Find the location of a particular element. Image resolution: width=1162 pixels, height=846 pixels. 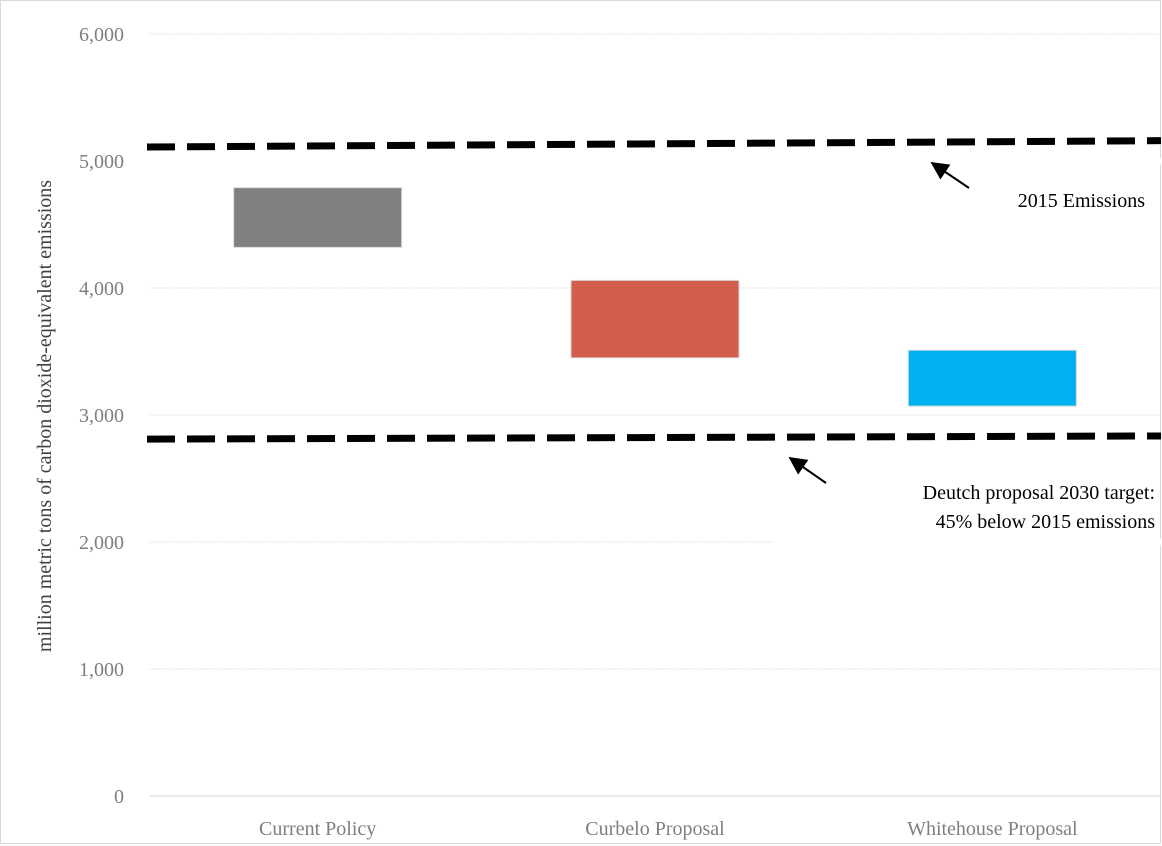

y-tick-label: 1,000 is located at coordinates (101, 670).